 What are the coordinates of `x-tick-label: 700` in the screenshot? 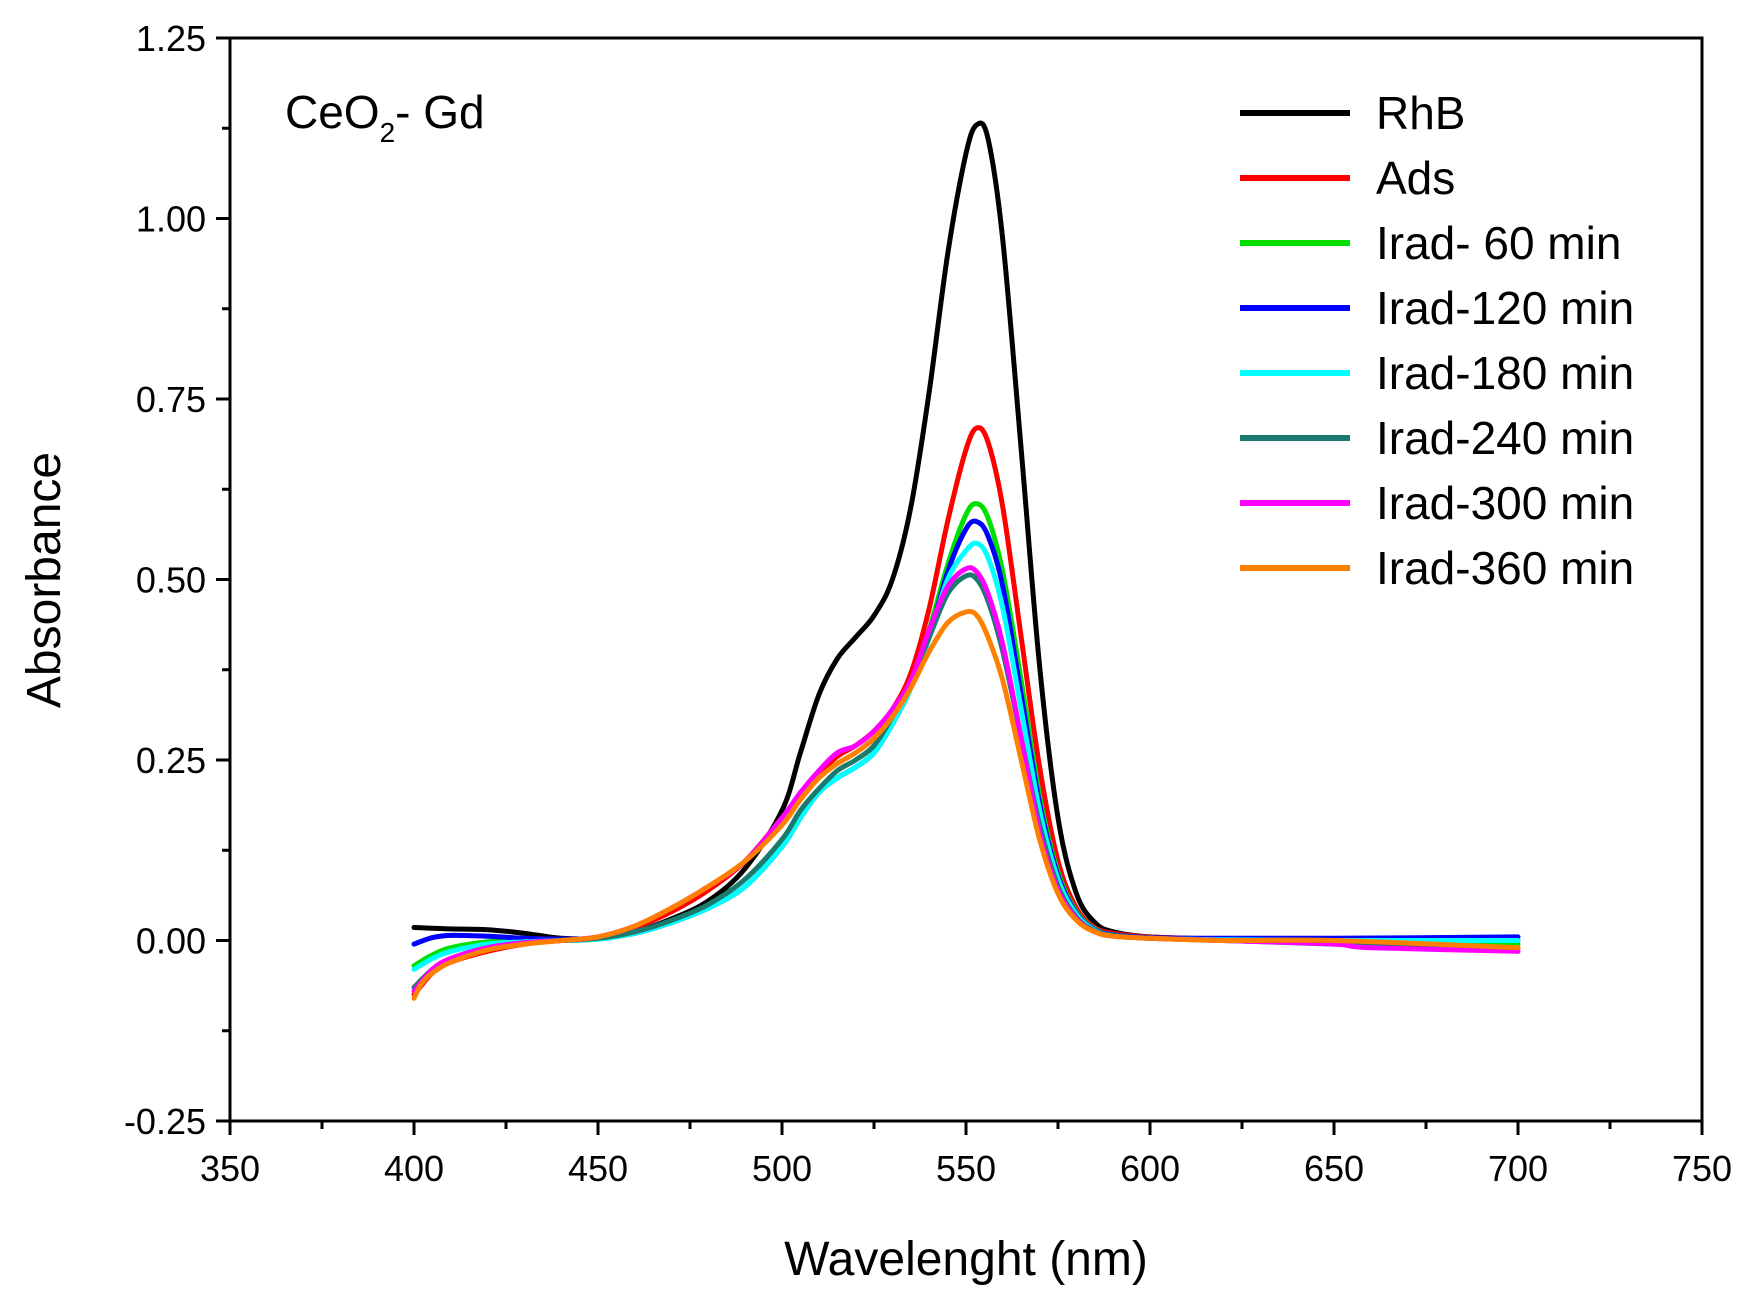 It's located at (1518, 1168).